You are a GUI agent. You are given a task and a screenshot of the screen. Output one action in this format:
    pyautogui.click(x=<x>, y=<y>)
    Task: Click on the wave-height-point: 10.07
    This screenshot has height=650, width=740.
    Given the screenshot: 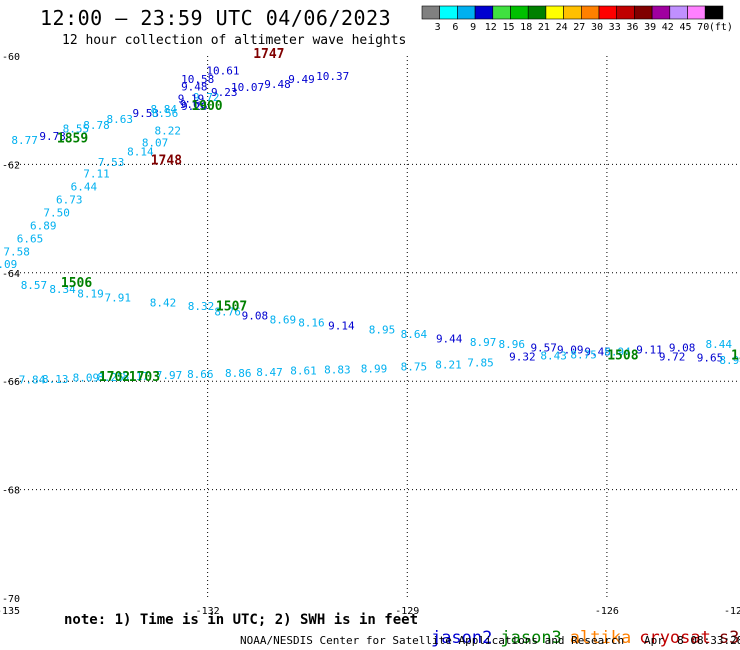 What is the action you would take?
    pyautogui.click(x=247, y=87)
    